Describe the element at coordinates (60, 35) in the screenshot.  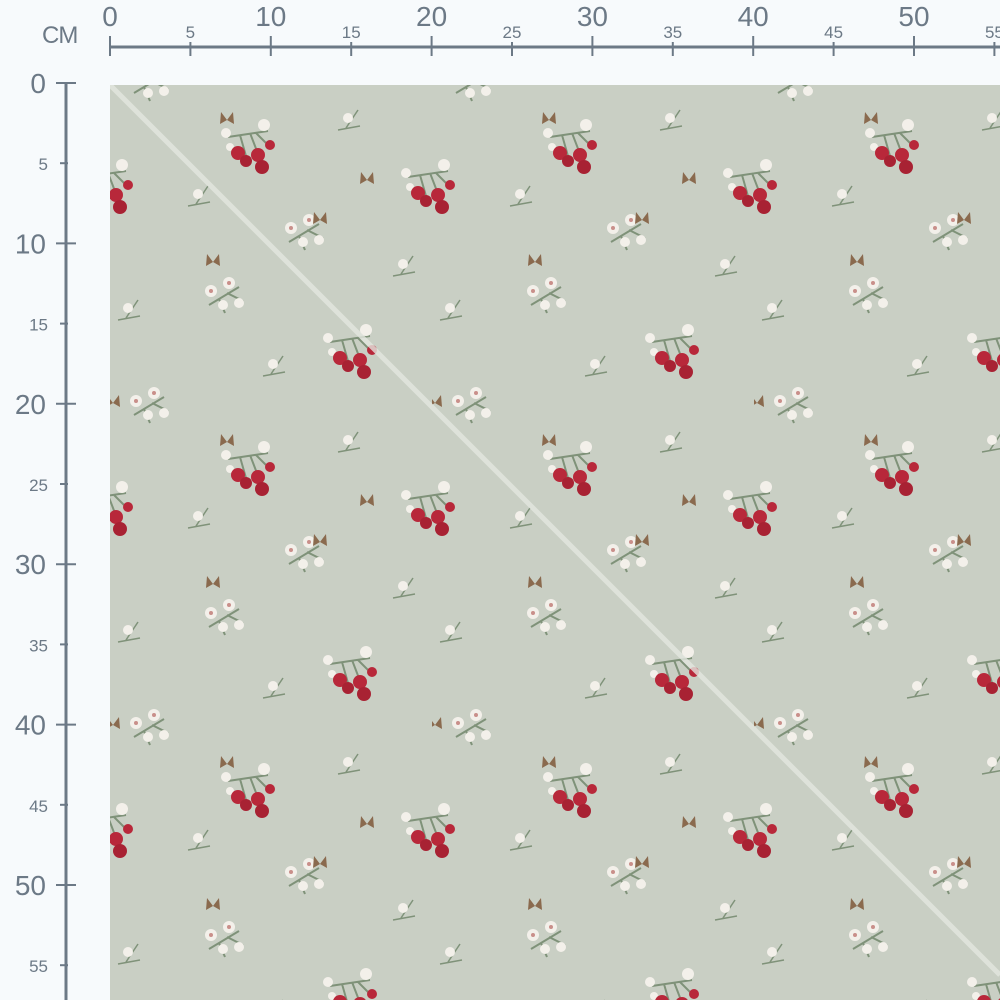
I see `unit-label: CM` at that location.